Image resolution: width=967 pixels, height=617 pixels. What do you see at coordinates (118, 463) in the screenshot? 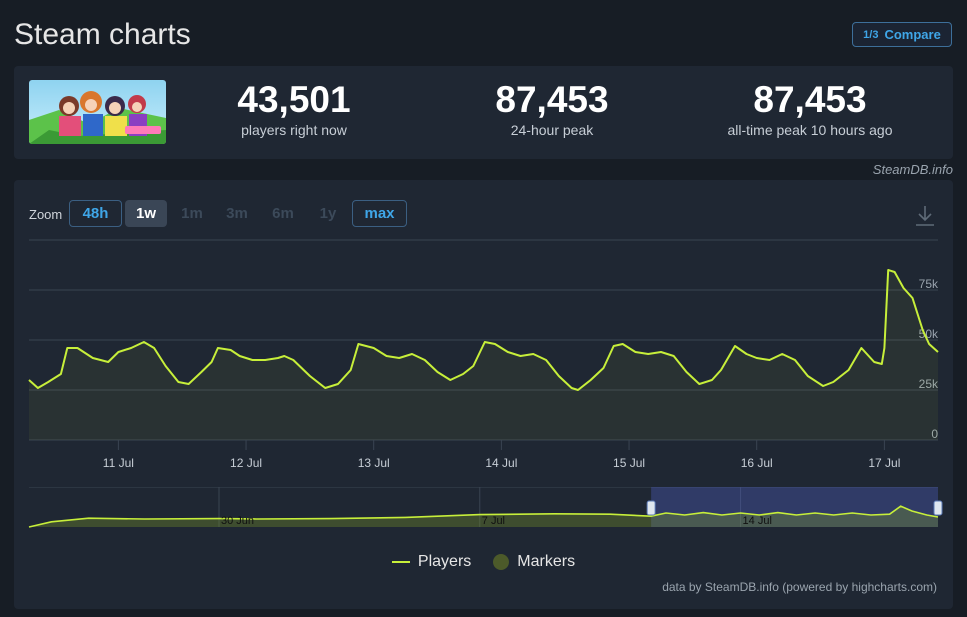
I see `x-tick-label: 11 Jul` at bounding box center [118, 463].